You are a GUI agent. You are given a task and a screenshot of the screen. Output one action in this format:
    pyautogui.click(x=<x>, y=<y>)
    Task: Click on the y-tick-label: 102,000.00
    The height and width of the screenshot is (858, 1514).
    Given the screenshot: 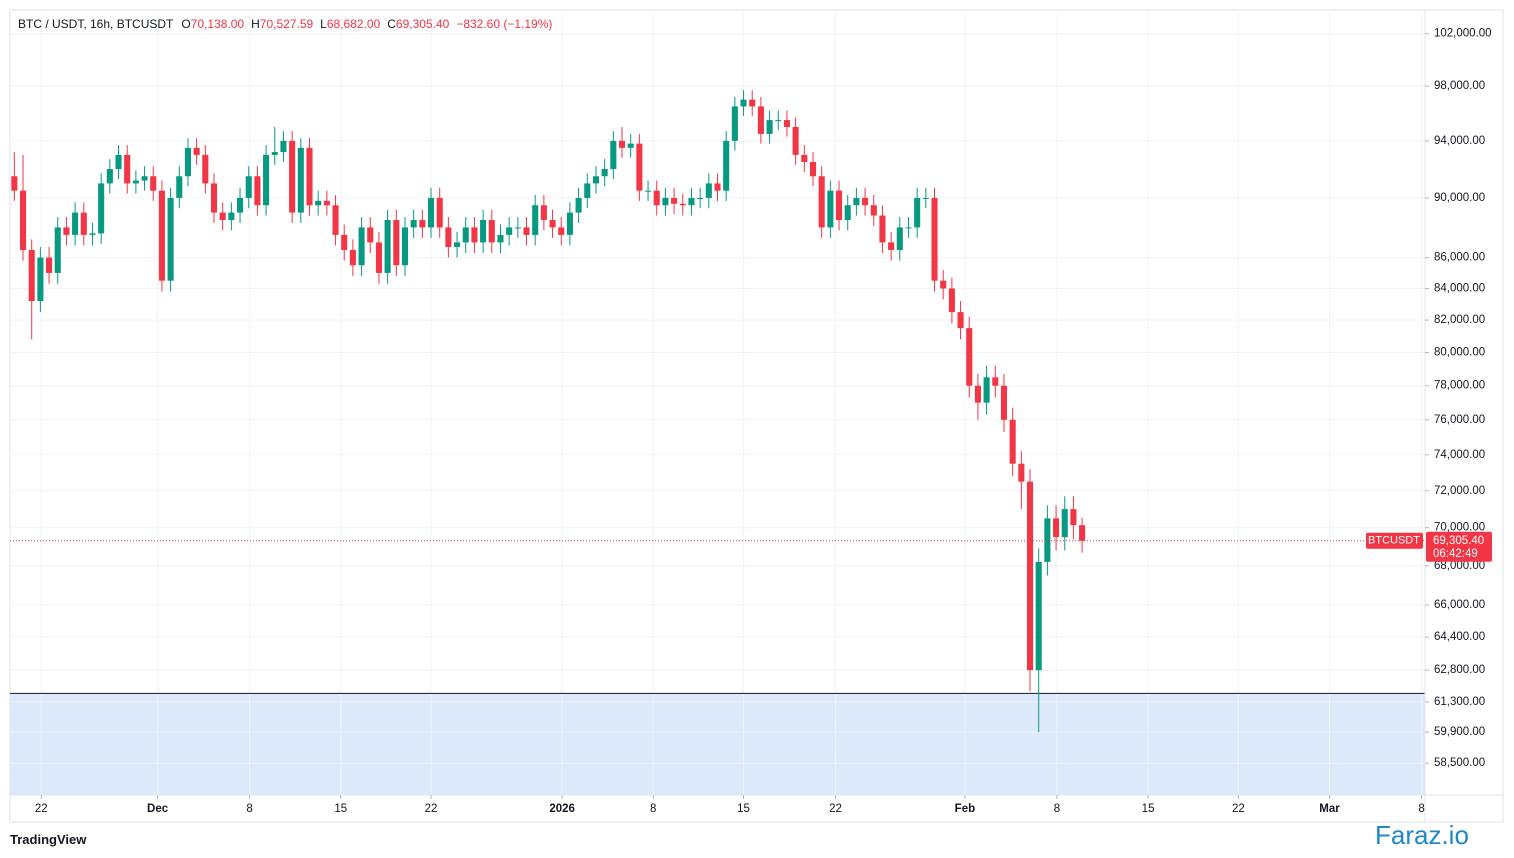 What is the action you would take?
    pyautogui.click(x=1463, y=34)
    